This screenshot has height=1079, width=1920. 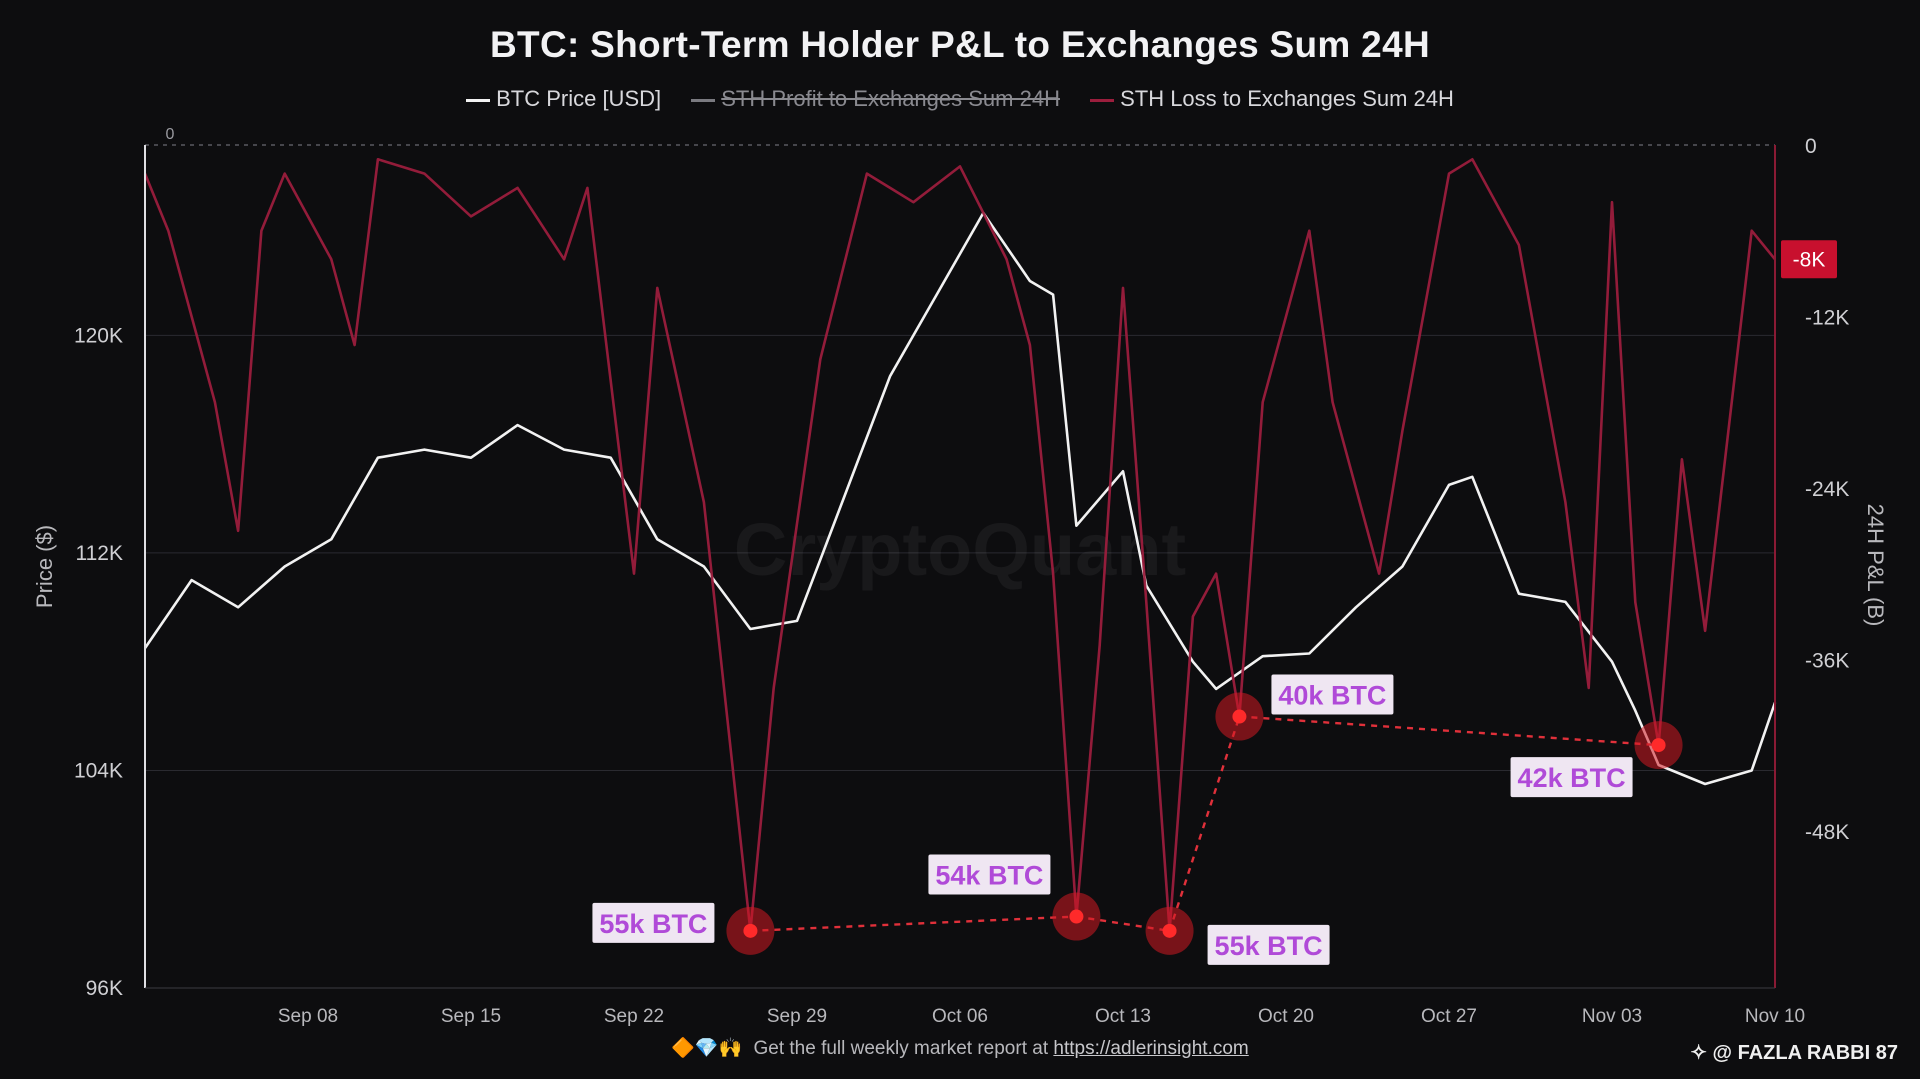 I want to click on x-tick-label: Oct 06, so click(x=960, y=1016).